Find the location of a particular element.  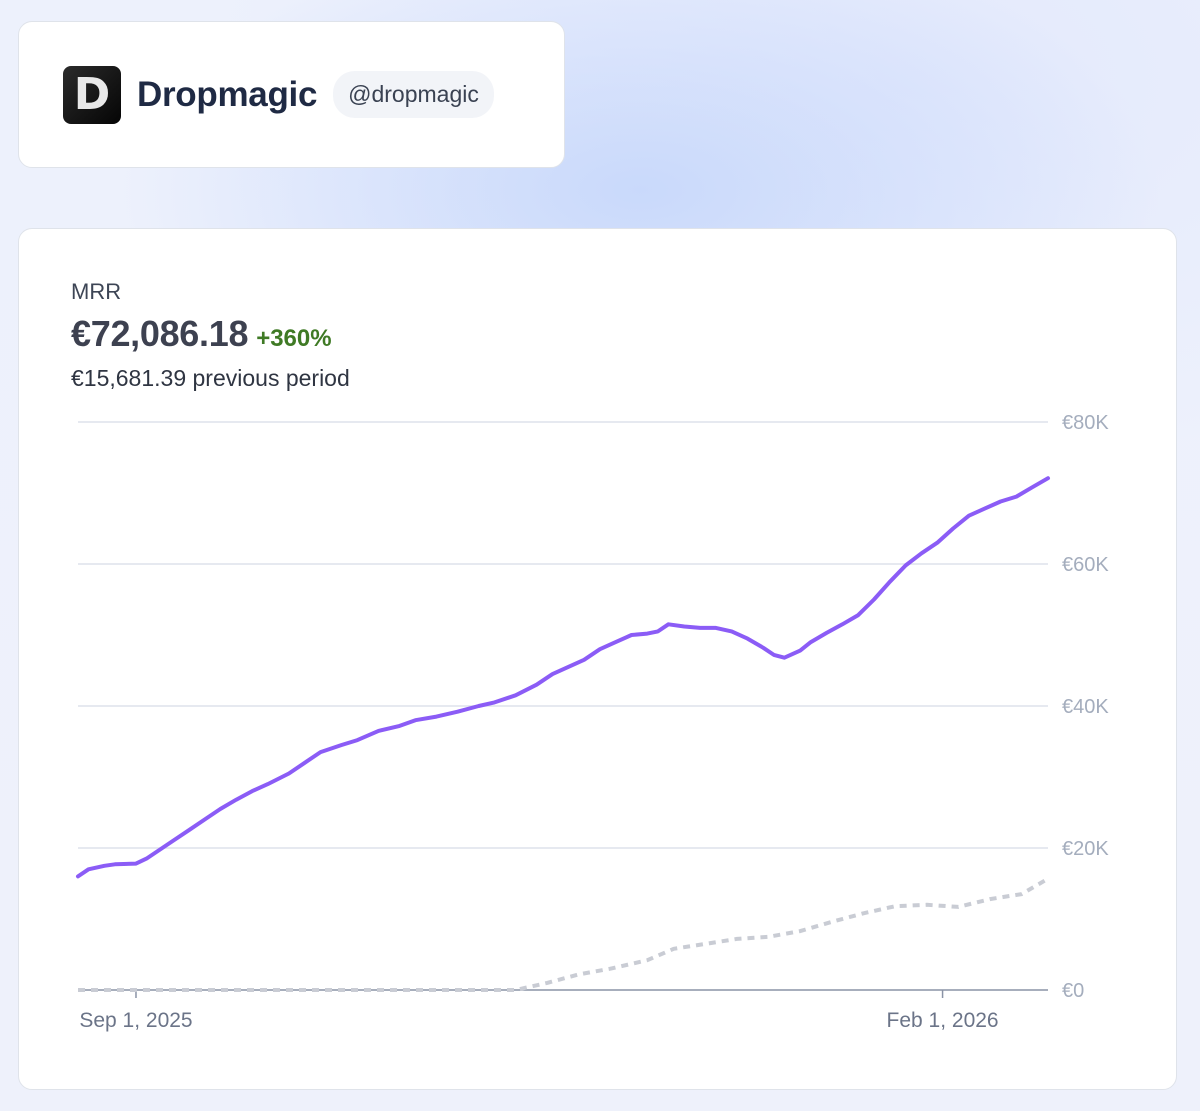

x-tick-label: Feb 1, 2026 is located at coordinates (943, 1020).